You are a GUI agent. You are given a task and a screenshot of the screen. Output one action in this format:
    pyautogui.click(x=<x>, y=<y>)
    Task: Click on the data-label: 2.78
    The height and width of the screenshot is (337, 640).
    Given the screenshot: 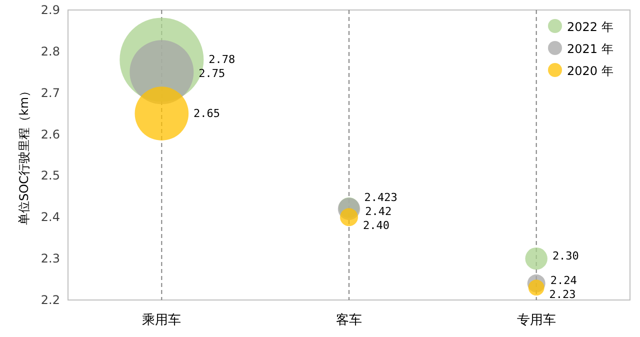 What is the action you would take?
    pyautogui.click(x=222, y=59)
    